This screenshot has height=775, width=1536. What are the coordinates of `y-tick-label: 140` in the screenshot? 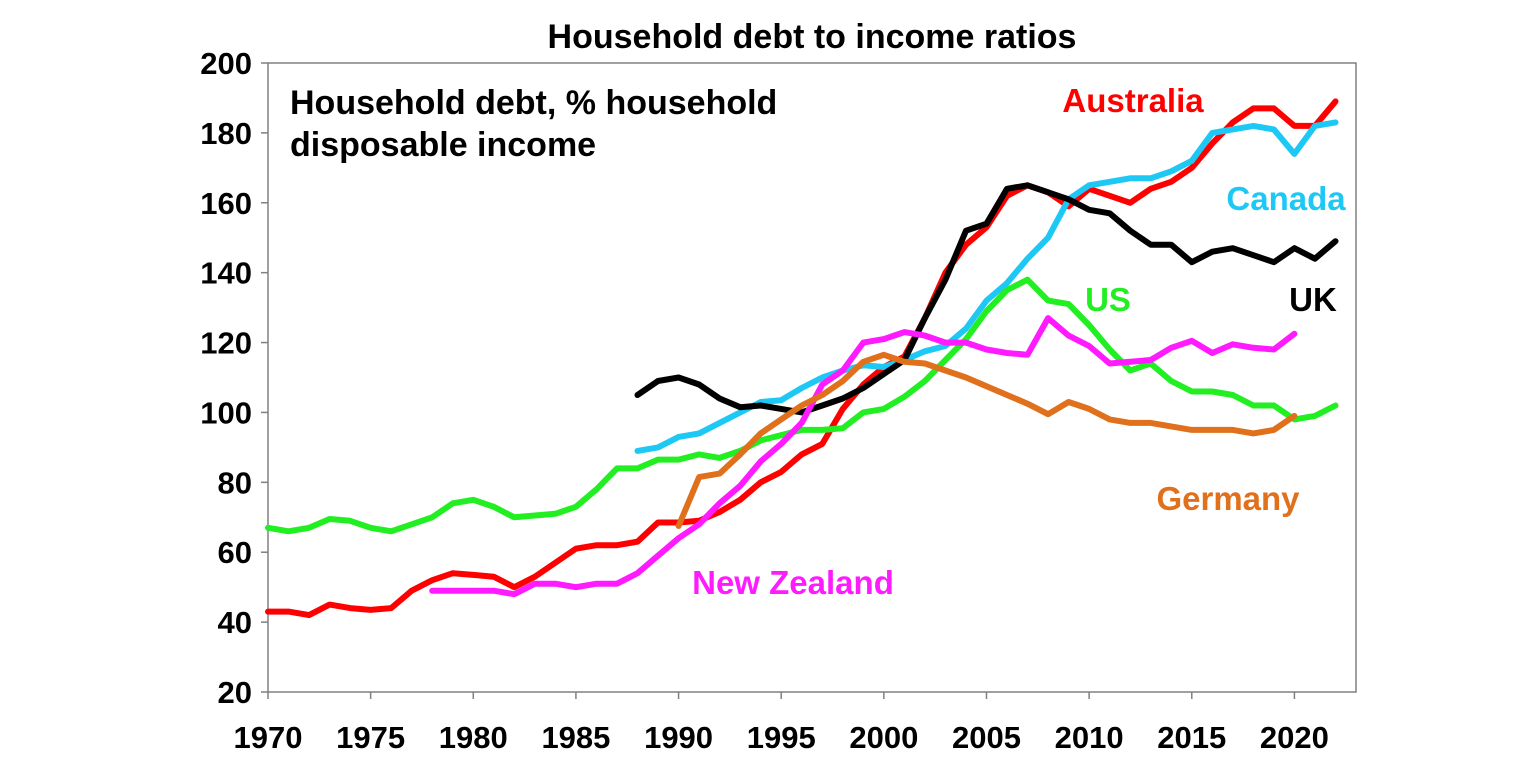 It's located at (226, 273).